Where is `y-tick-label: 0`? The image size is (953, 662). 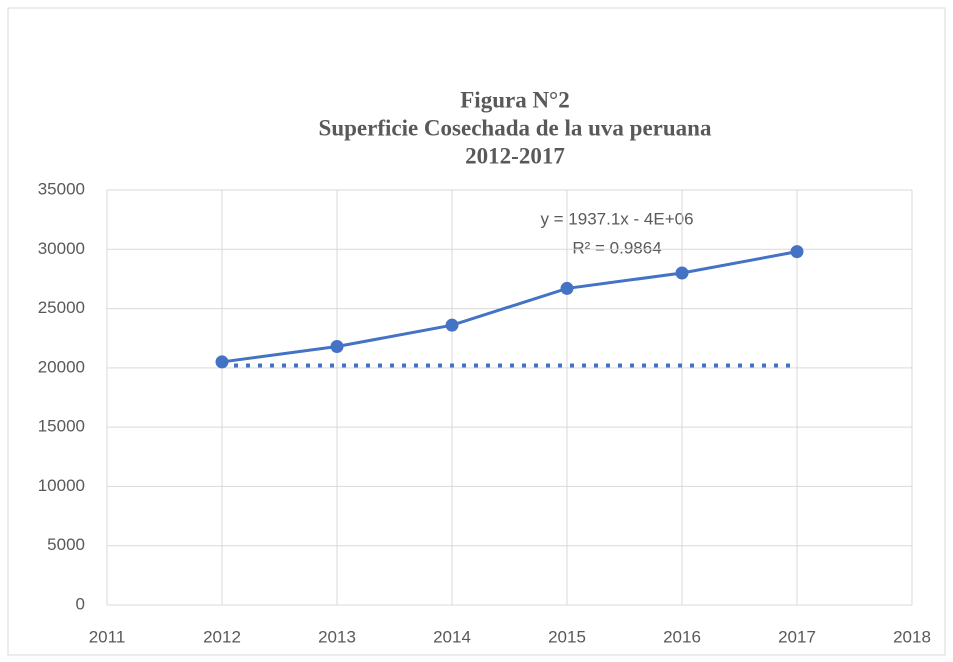
y-tick-label: 0 is located at coordinates (80, 603).